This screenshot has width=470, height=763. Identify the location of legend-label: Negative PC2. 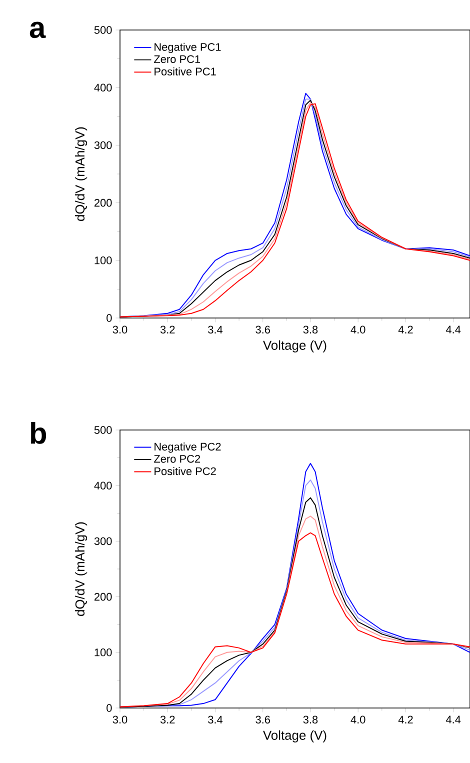
(187, 447).